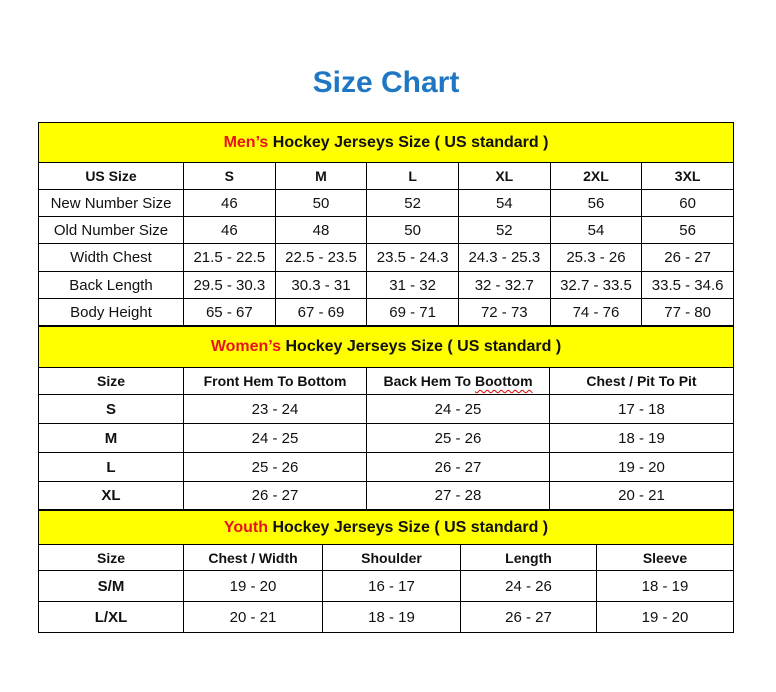 This screenshot has height=692, width=776. Describe the element at coordinates (111, 230) in the screenshot. I see `table-cell: Old Number Size` at that location.